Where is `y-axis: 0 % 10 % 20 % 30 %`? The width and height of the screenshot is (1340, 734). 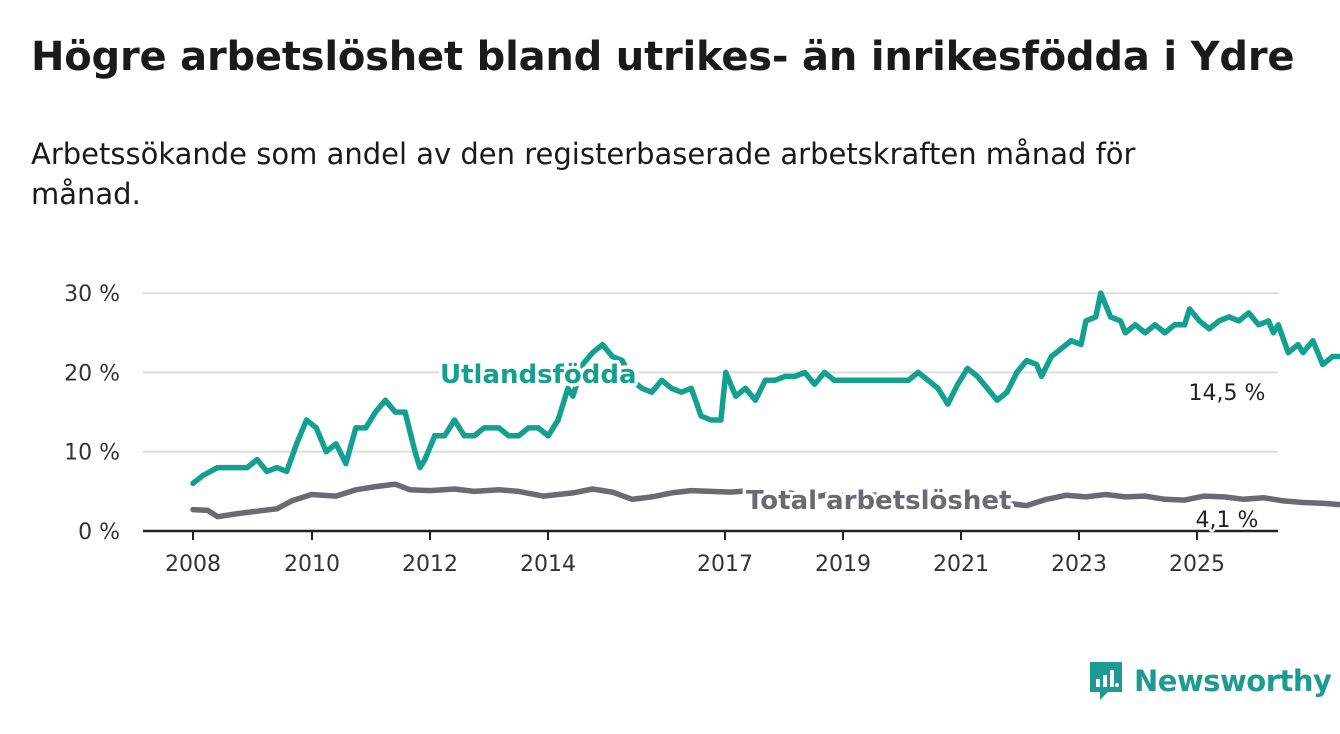
y-axis: 0 % 10 % 20 % 30 % is located at coordinates (92, 413).